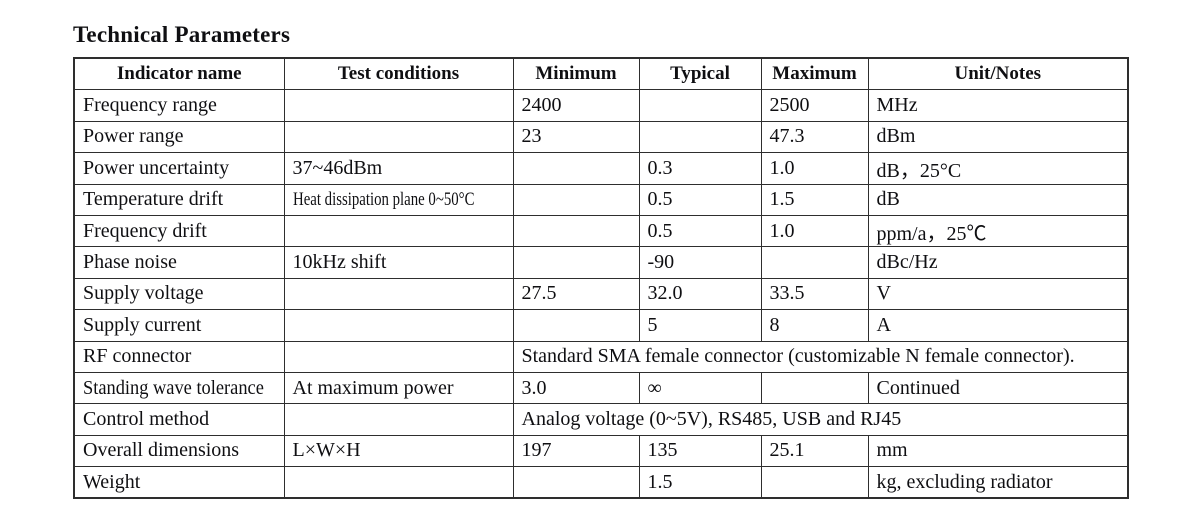 The image size is (1200, 523). I want to click on cell-minimum: 23, so click(576, 137).